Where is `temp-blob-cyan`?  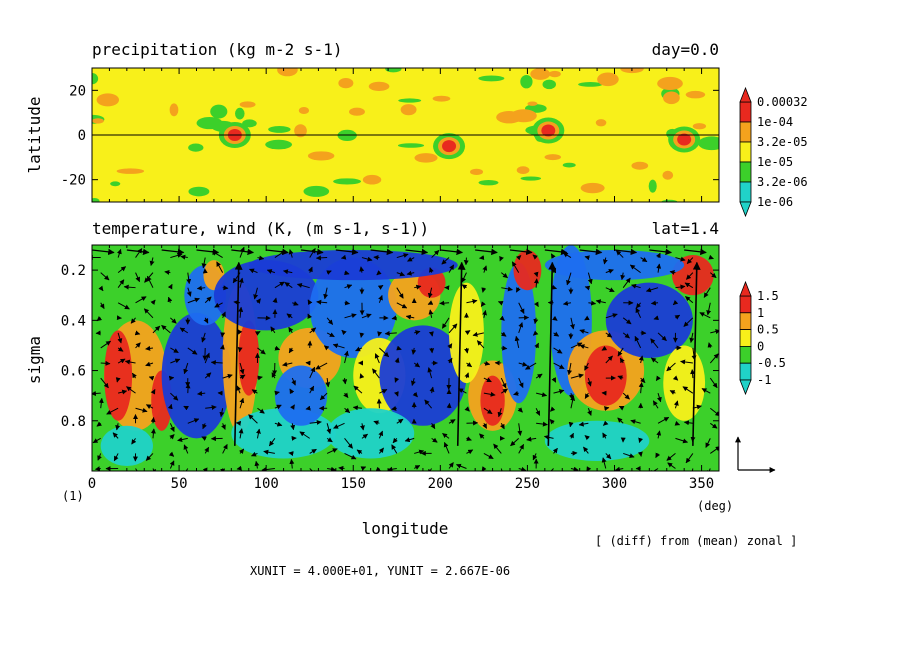
temp-blob-cyan is located at coordinates (126, 445).